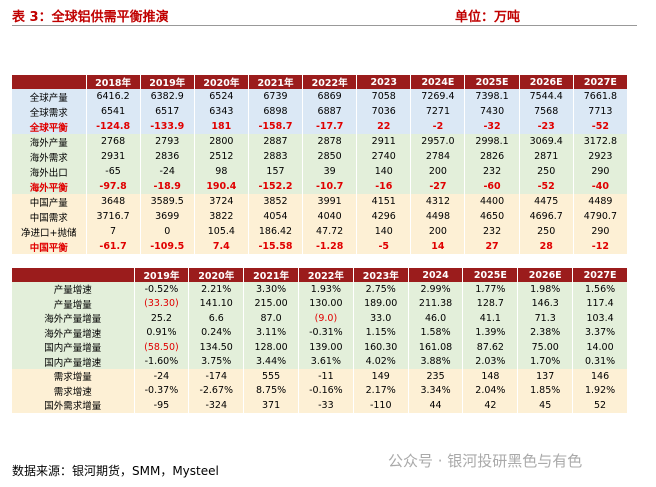 This screenshot has width=656, height=487. What do you see at coordinates (330, 216) in the screenshot?
I see `cell: 4040` at bounding box center [330, 216].